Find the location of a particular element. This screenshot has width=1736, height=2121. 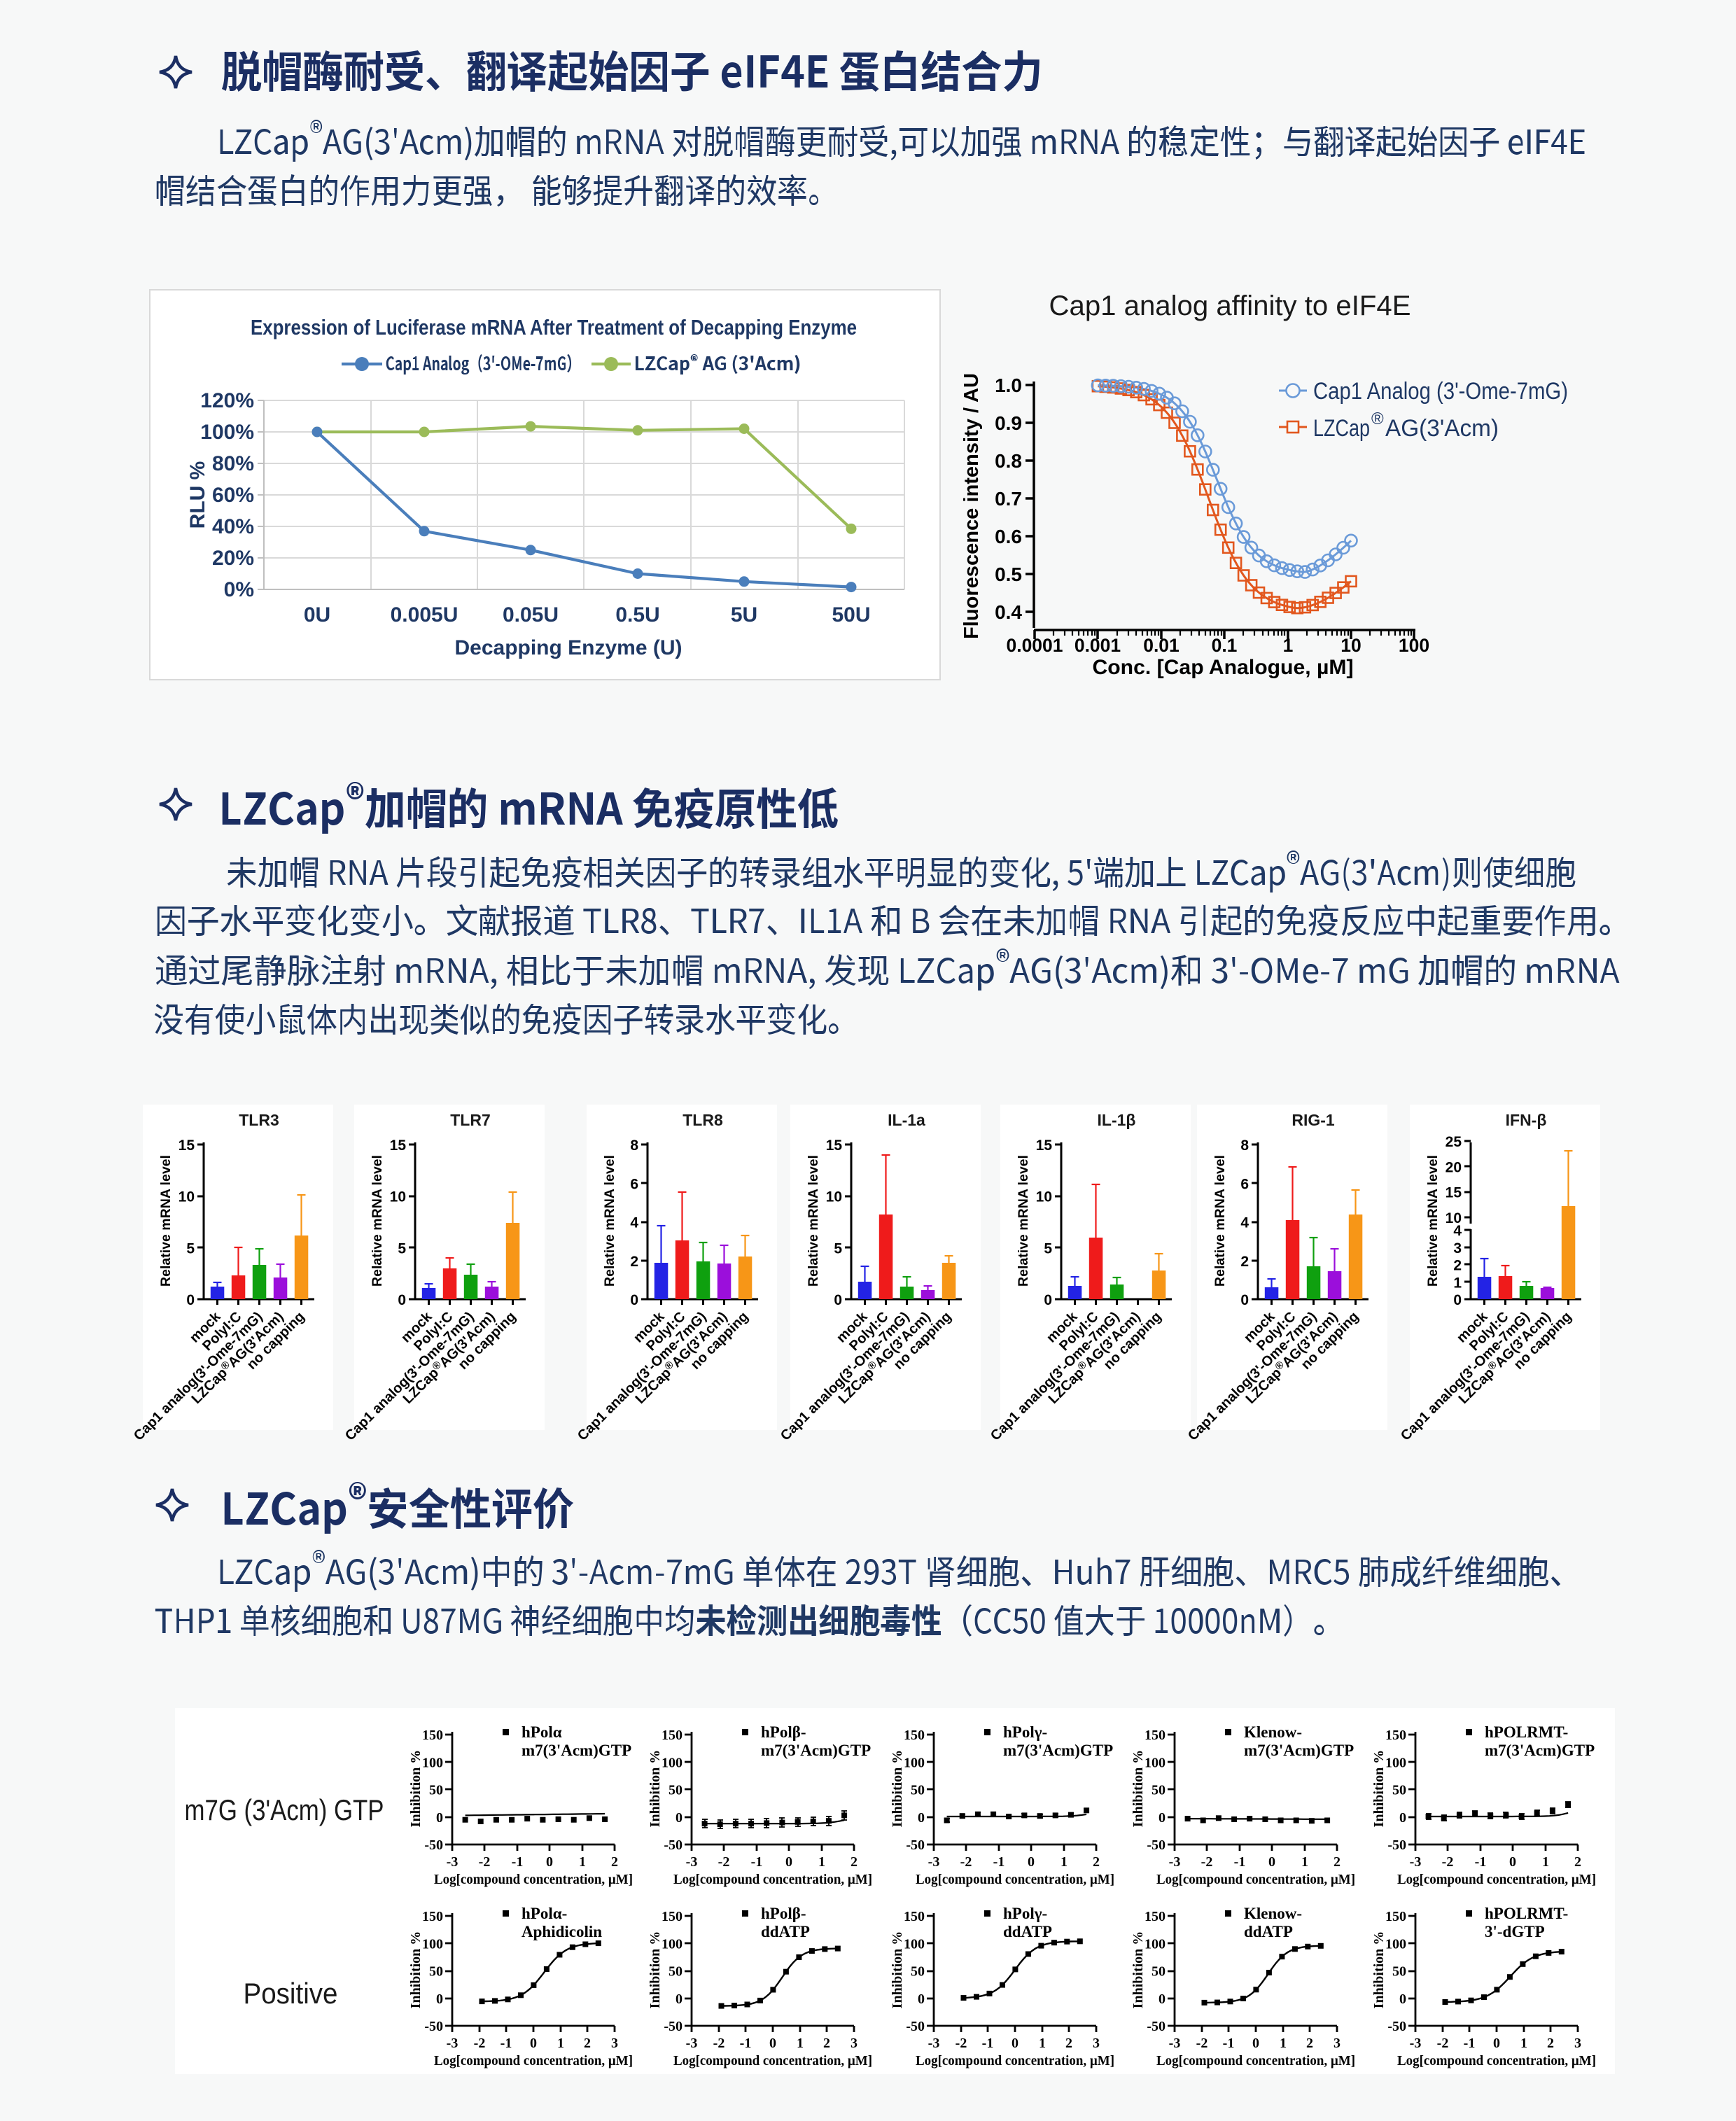

svg-text: Positive is located at coordinates (291, 1993).